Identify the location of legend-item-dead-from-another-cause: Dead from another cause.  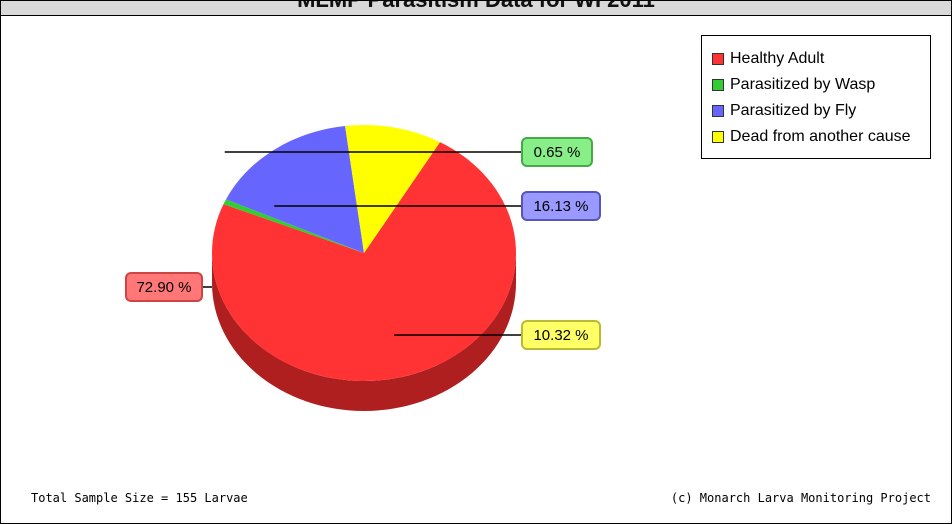
(811, 137).